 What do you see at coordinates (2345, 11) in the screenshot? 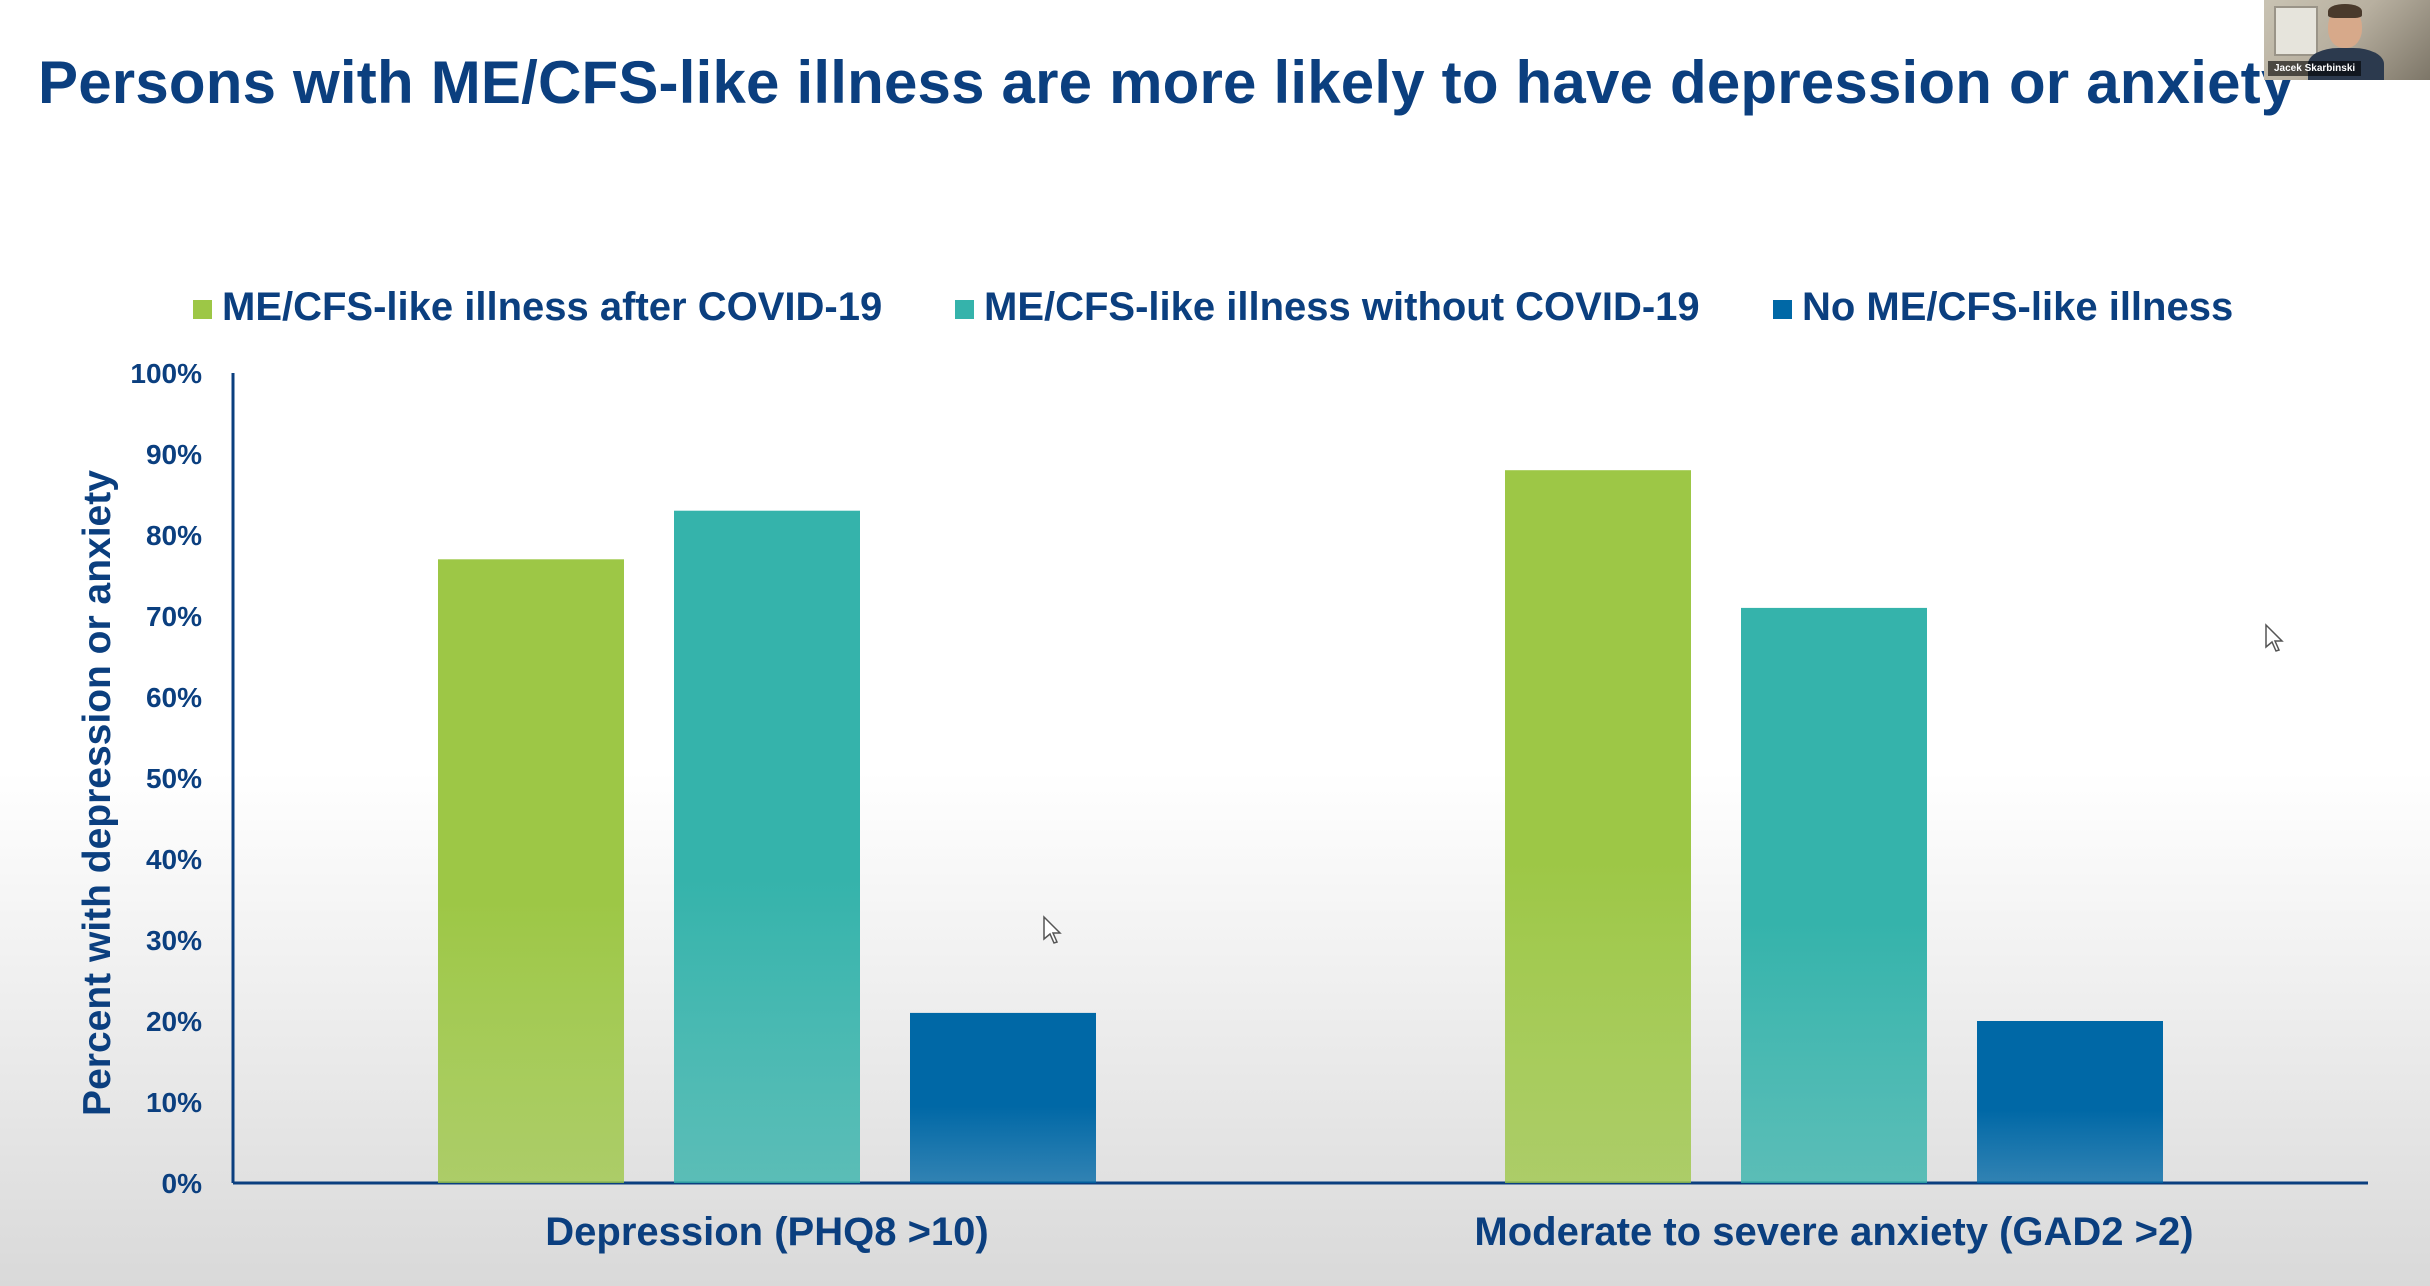
I see `presenter-hair` at bounding box center [2345, 11].